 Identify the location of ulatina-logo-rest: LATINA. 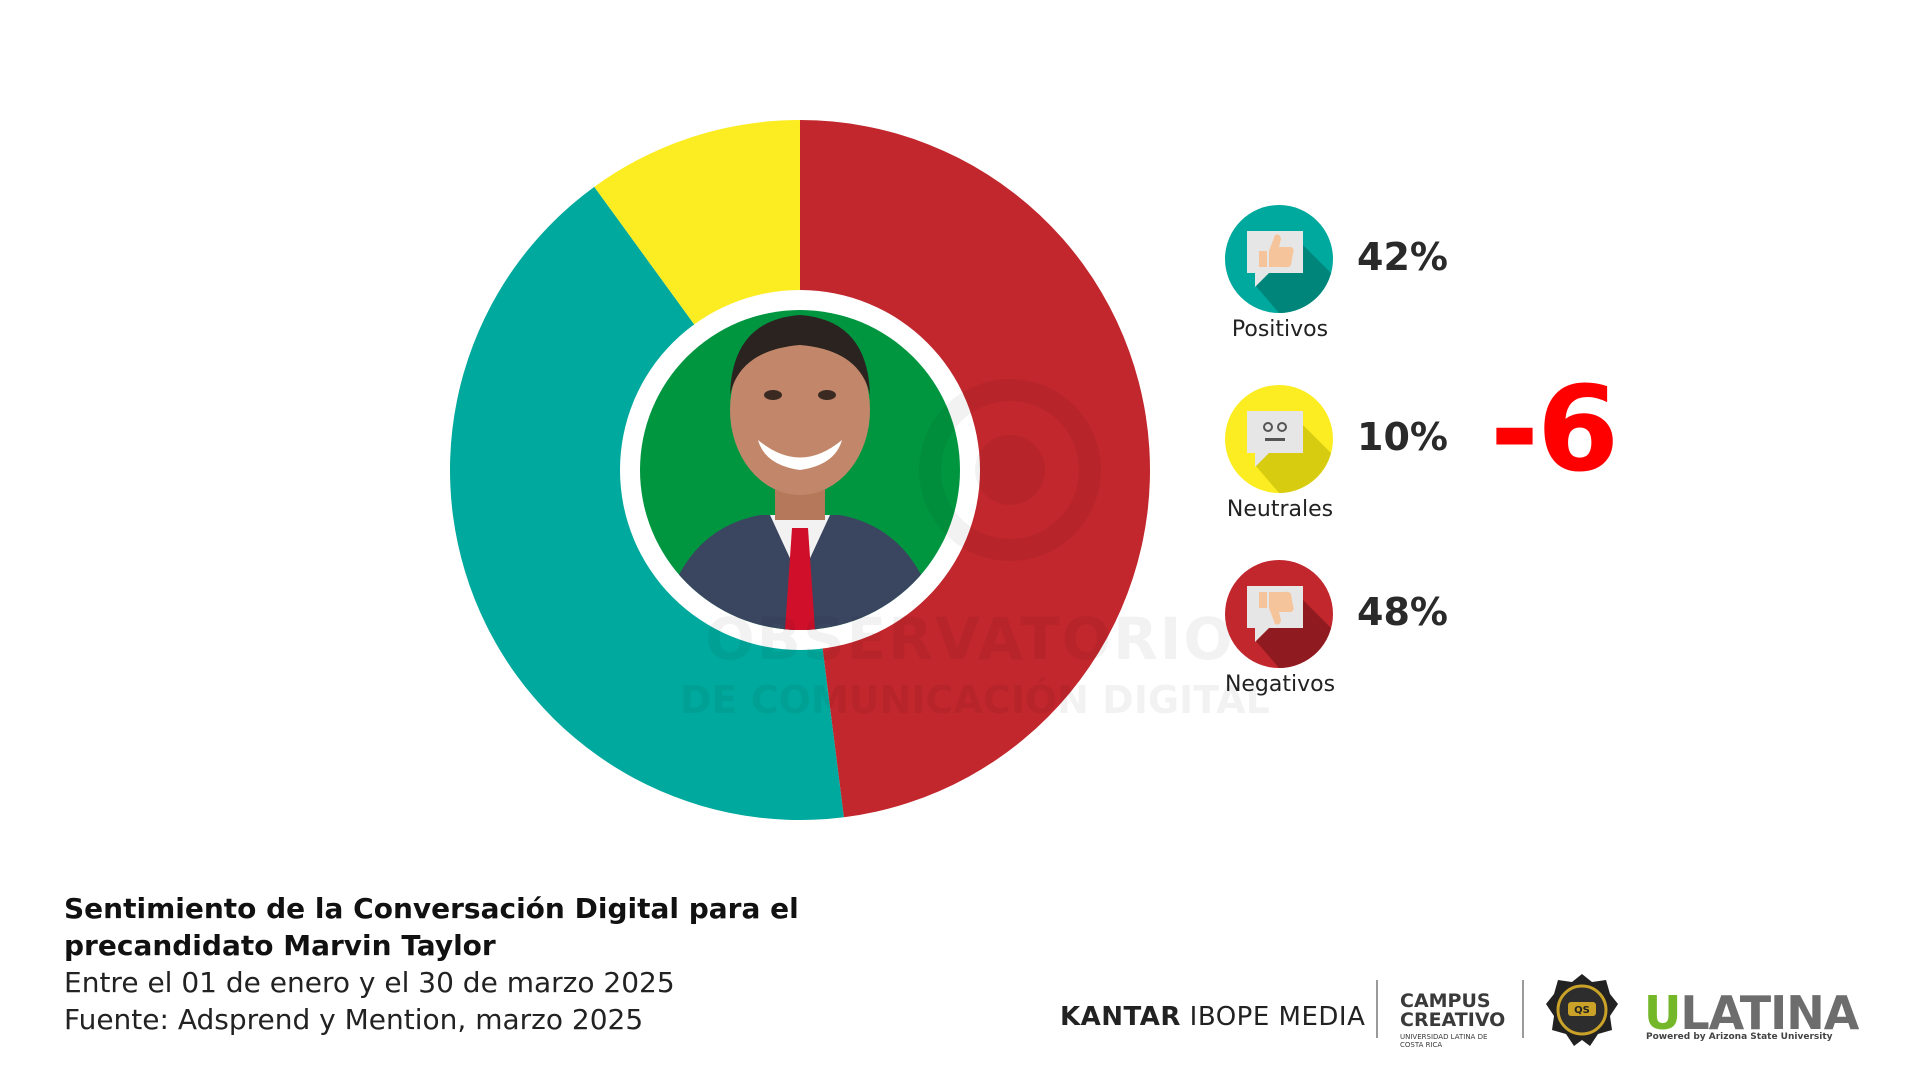
(1769, 1013).